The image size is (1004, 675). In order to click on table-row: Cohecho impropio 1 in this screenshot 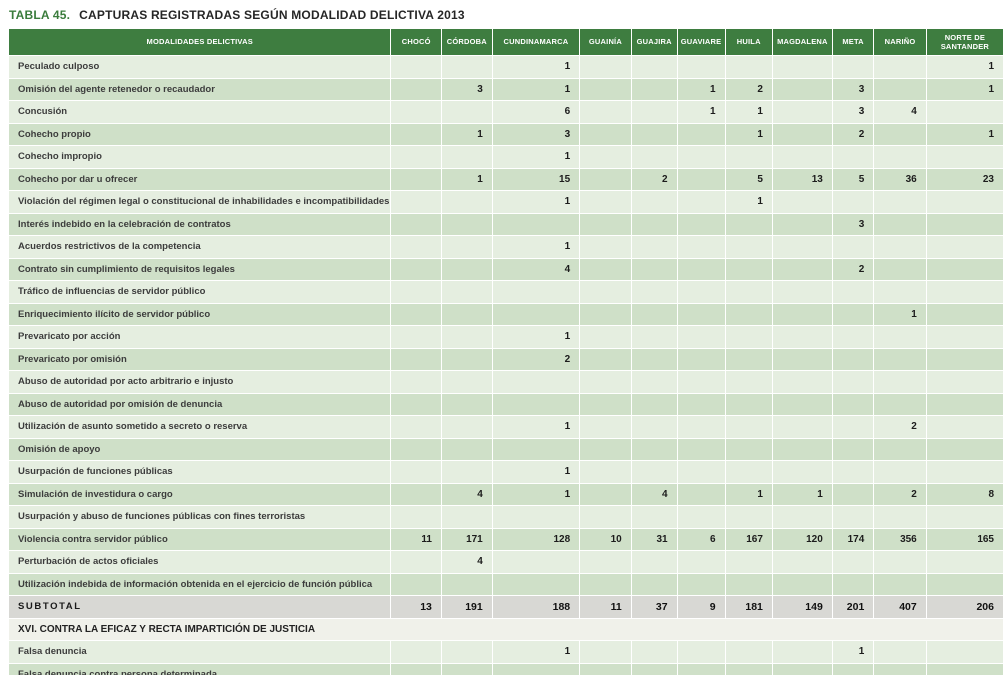, I will do `click(506, 157)`.